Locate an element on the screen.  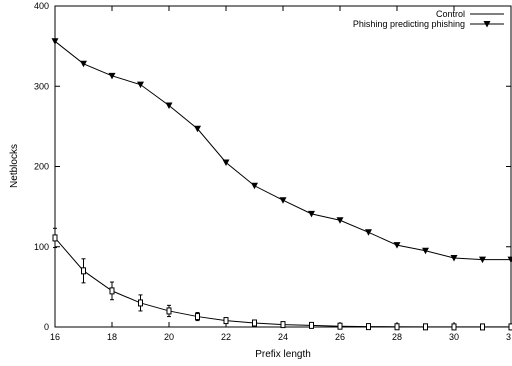
y-tick-label: 100 is located at coordinates (41, 247).